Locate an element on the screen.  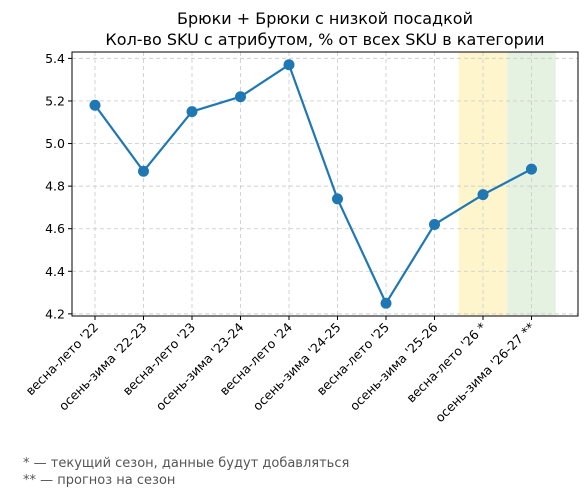
chart-title: Брюки + Брюки с низкой посадкой is located at coordinates (325, 18).